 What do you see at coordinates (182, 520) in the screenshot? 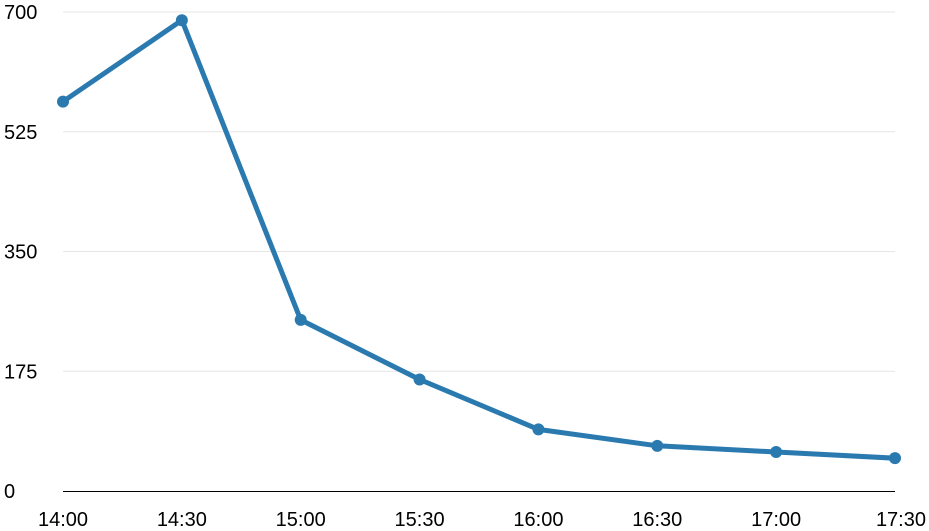
I see `x-tick-label: 14:30` at bounding box center [182, 520].